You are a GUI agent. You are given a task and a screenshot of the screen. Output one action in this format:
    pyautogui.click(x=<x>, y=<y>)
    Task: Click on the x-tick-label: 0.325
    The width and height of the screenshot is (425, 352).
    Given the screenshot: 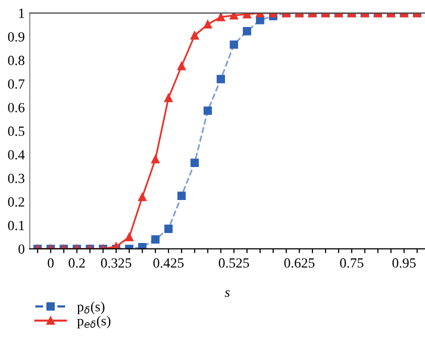 What is the action you would take?
    pyautogui.click(x=116, y=263)
    